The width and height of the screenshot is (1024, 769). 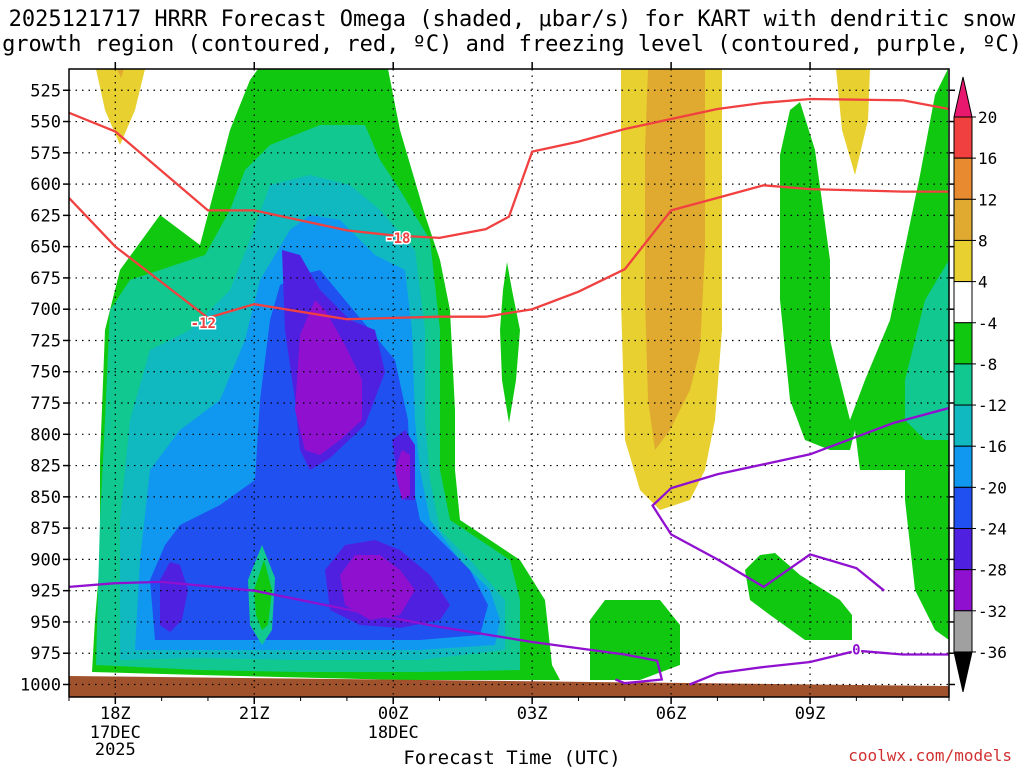 I want to click on y-tick-label: 875, so click(x=45, y=529).